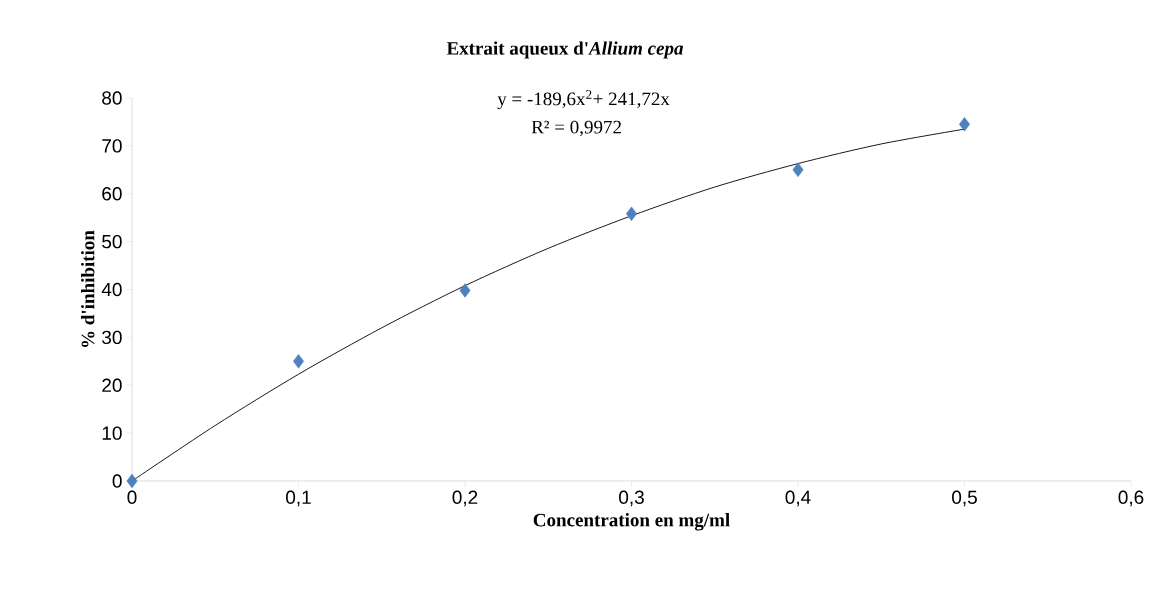 The width and height of the screenshot is (1164, 595). I want to click on x-axis-title: Concentration en mg/ml, so click(631, 522).